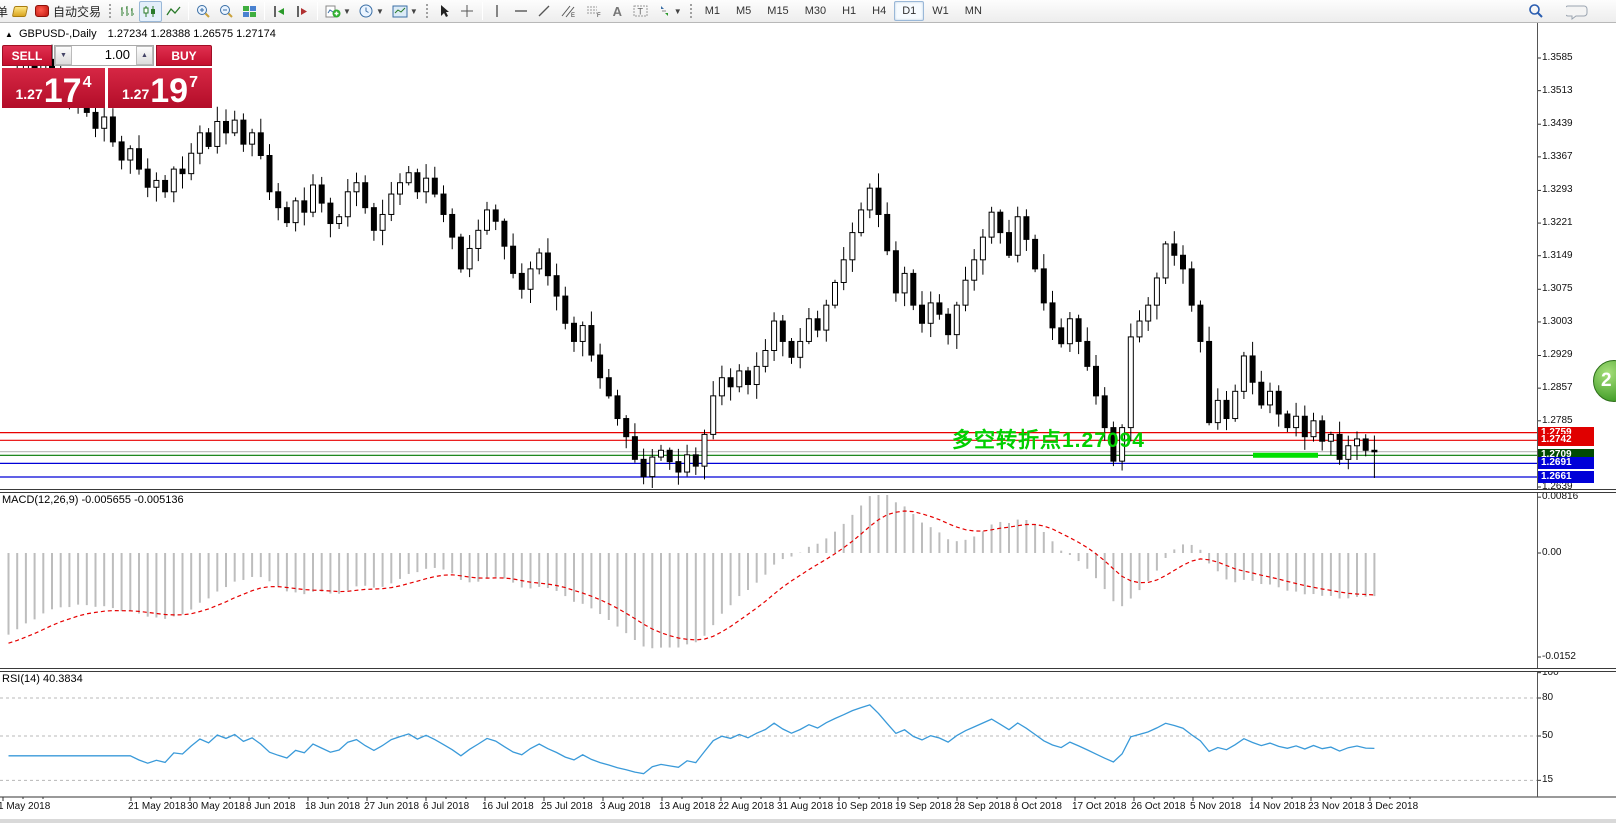  What do you see at coordinates (467, 11) in the screenshot?
I see `crosshair-button` at bounding box center [467, 11].